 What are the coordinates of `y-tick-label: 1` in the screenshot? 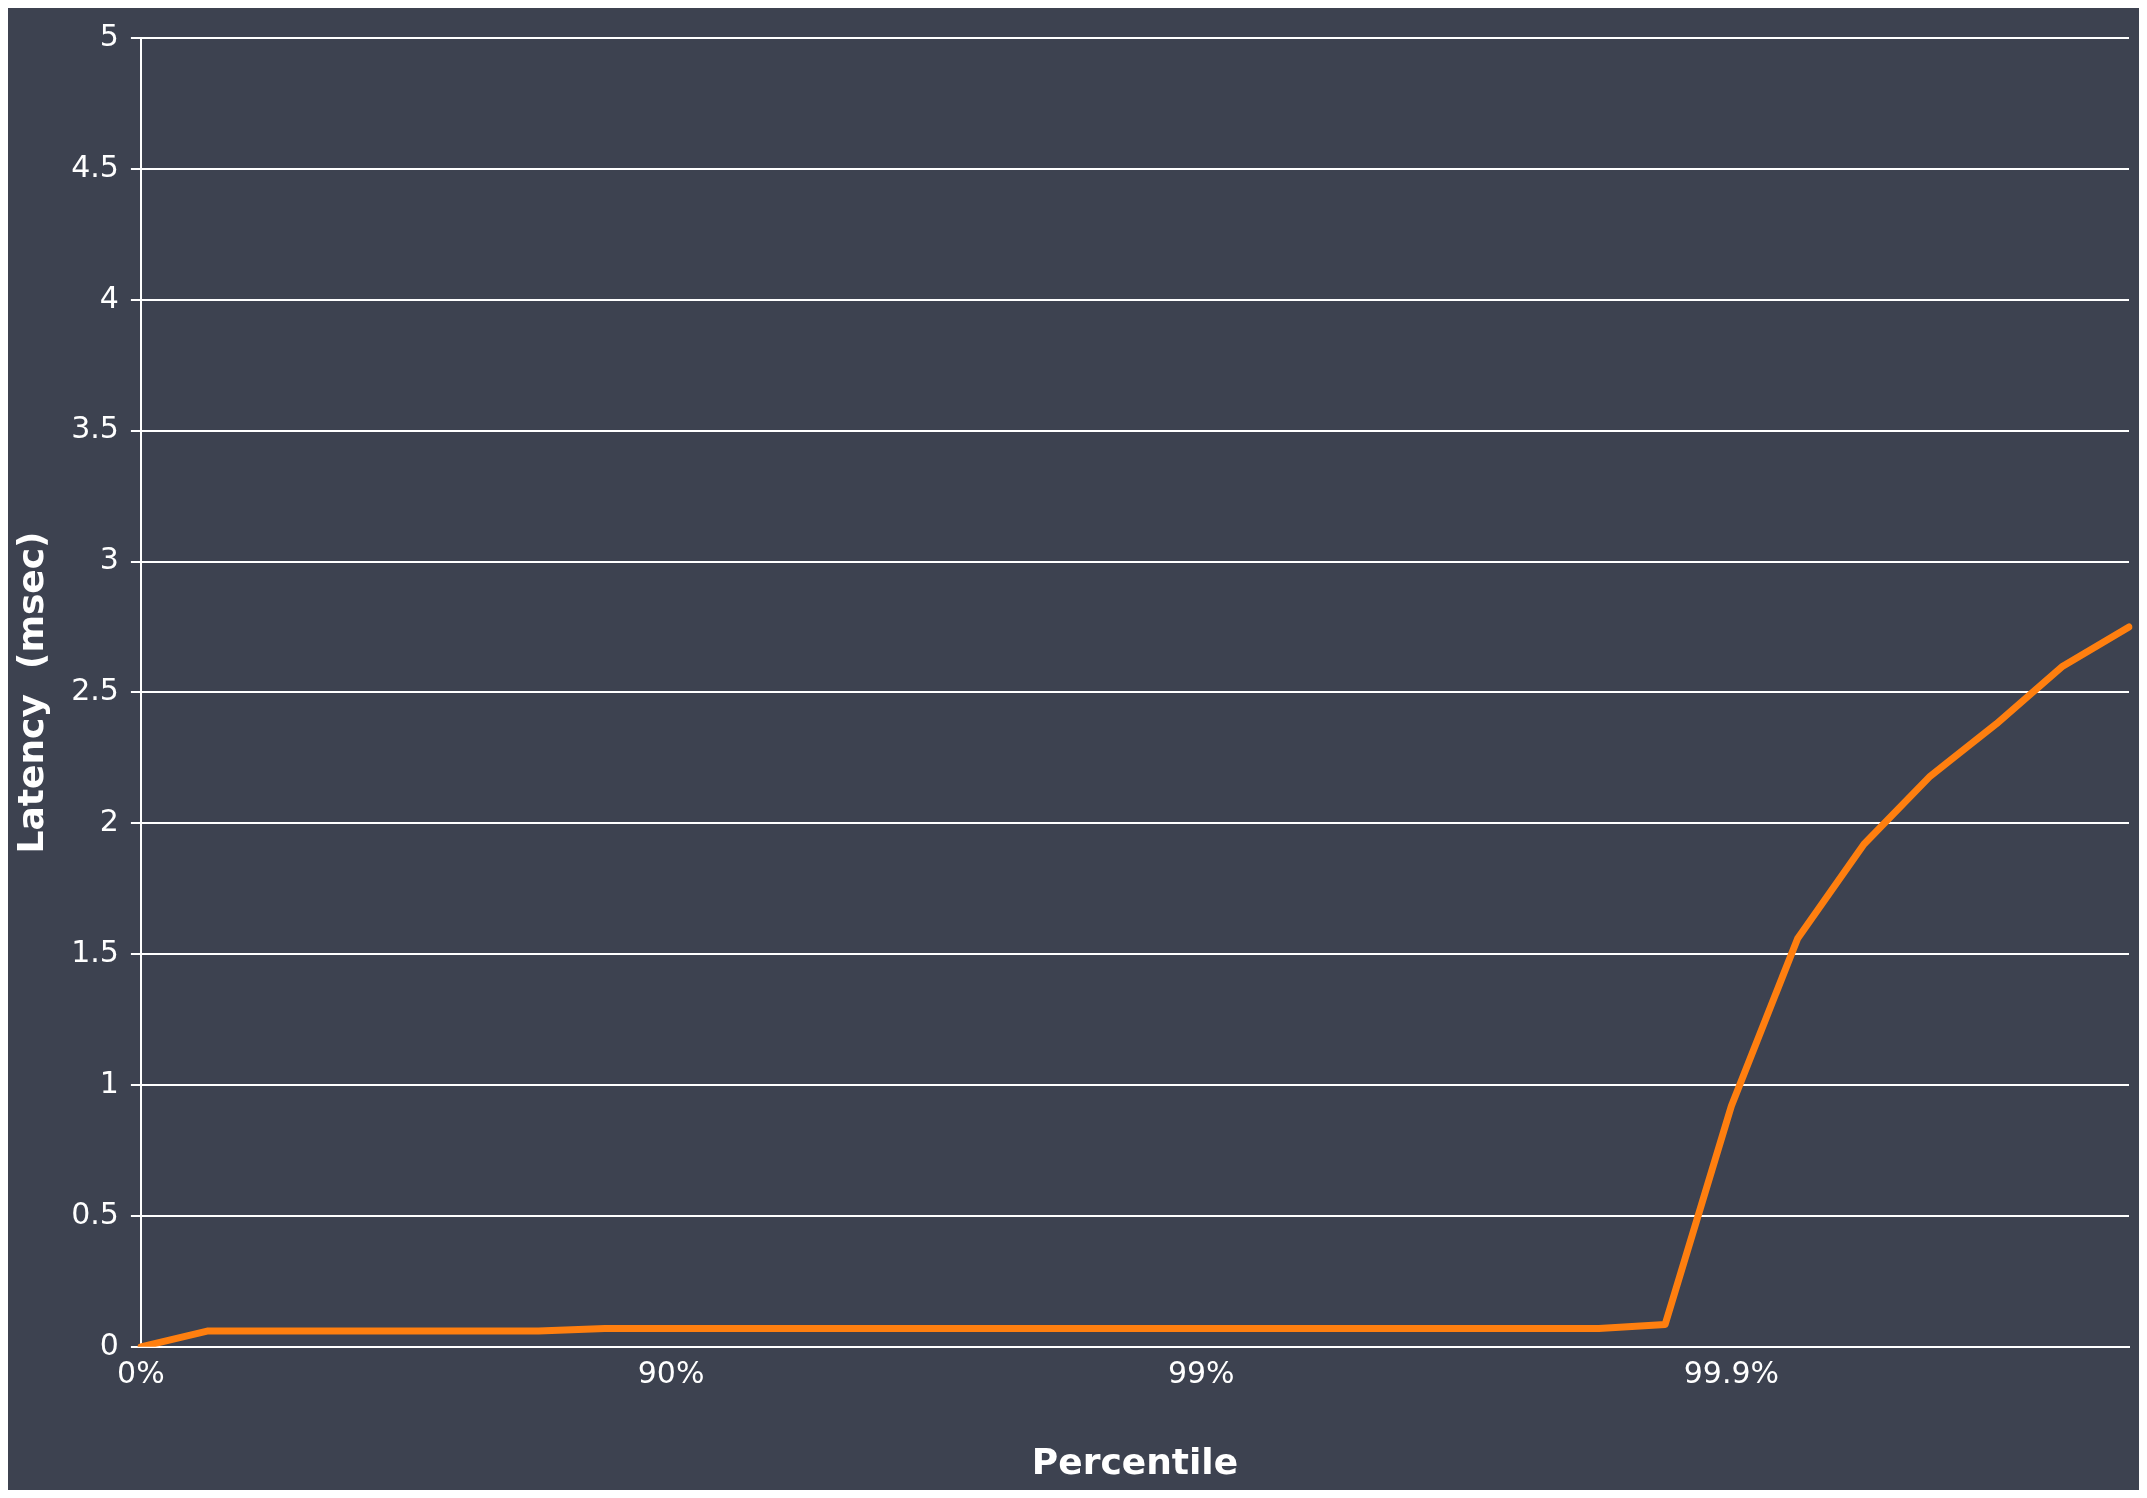 It's located at (109, 1082).